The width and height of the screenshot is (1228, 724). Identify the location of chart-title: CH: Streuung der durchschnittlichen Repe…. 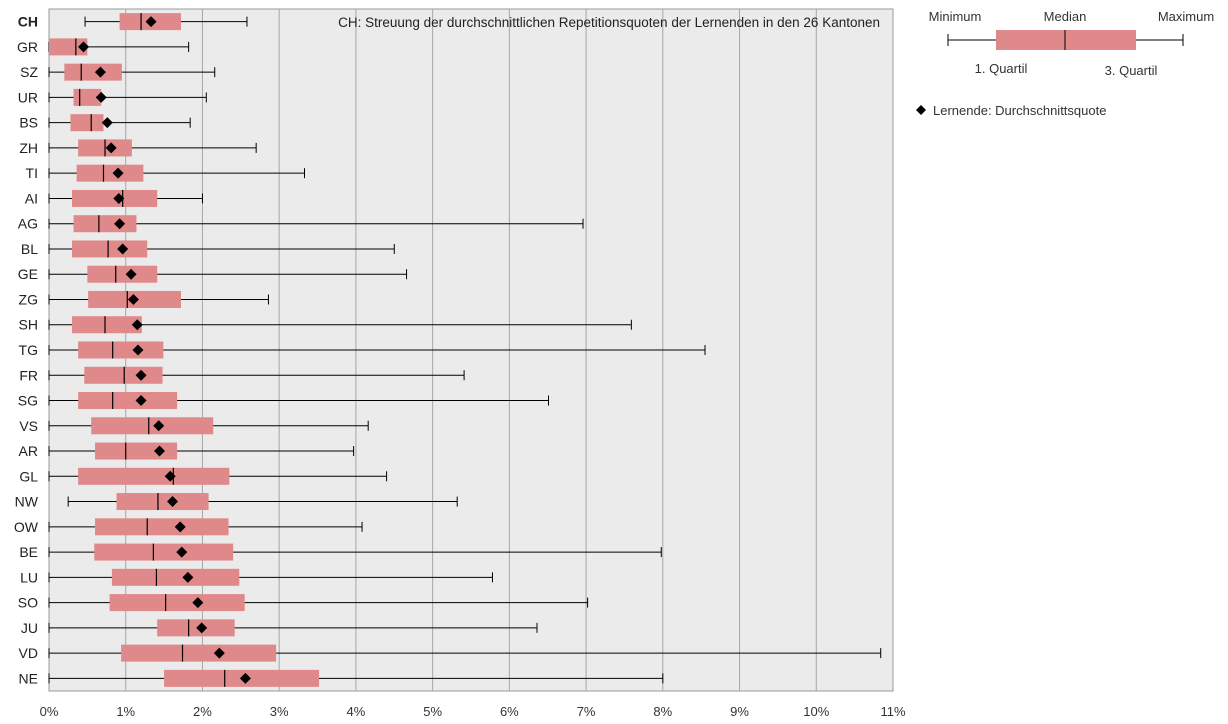
(609, 22).